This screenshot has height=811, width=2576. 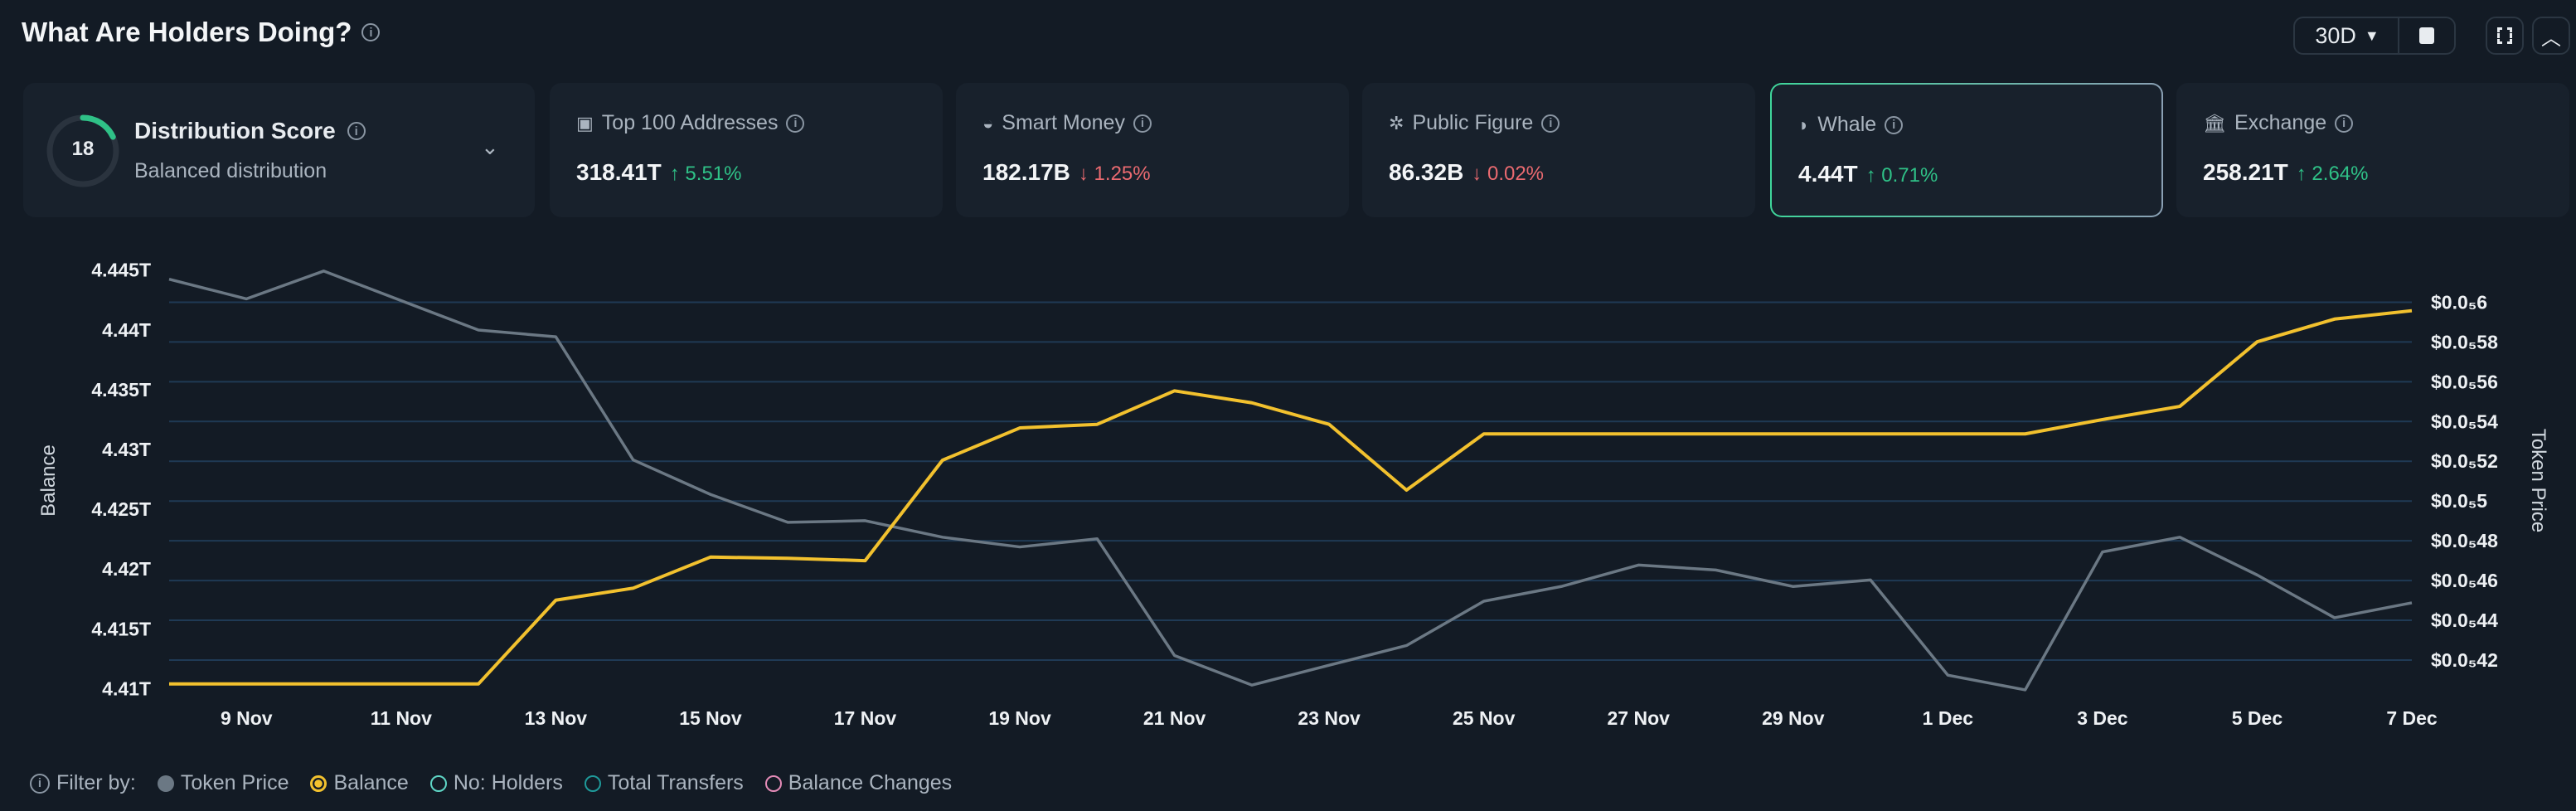 What do you see at coordinates (490, 147) in the screenshot?
I see `chevron-down-icon: ⌄` at bounding box center [490, 147].